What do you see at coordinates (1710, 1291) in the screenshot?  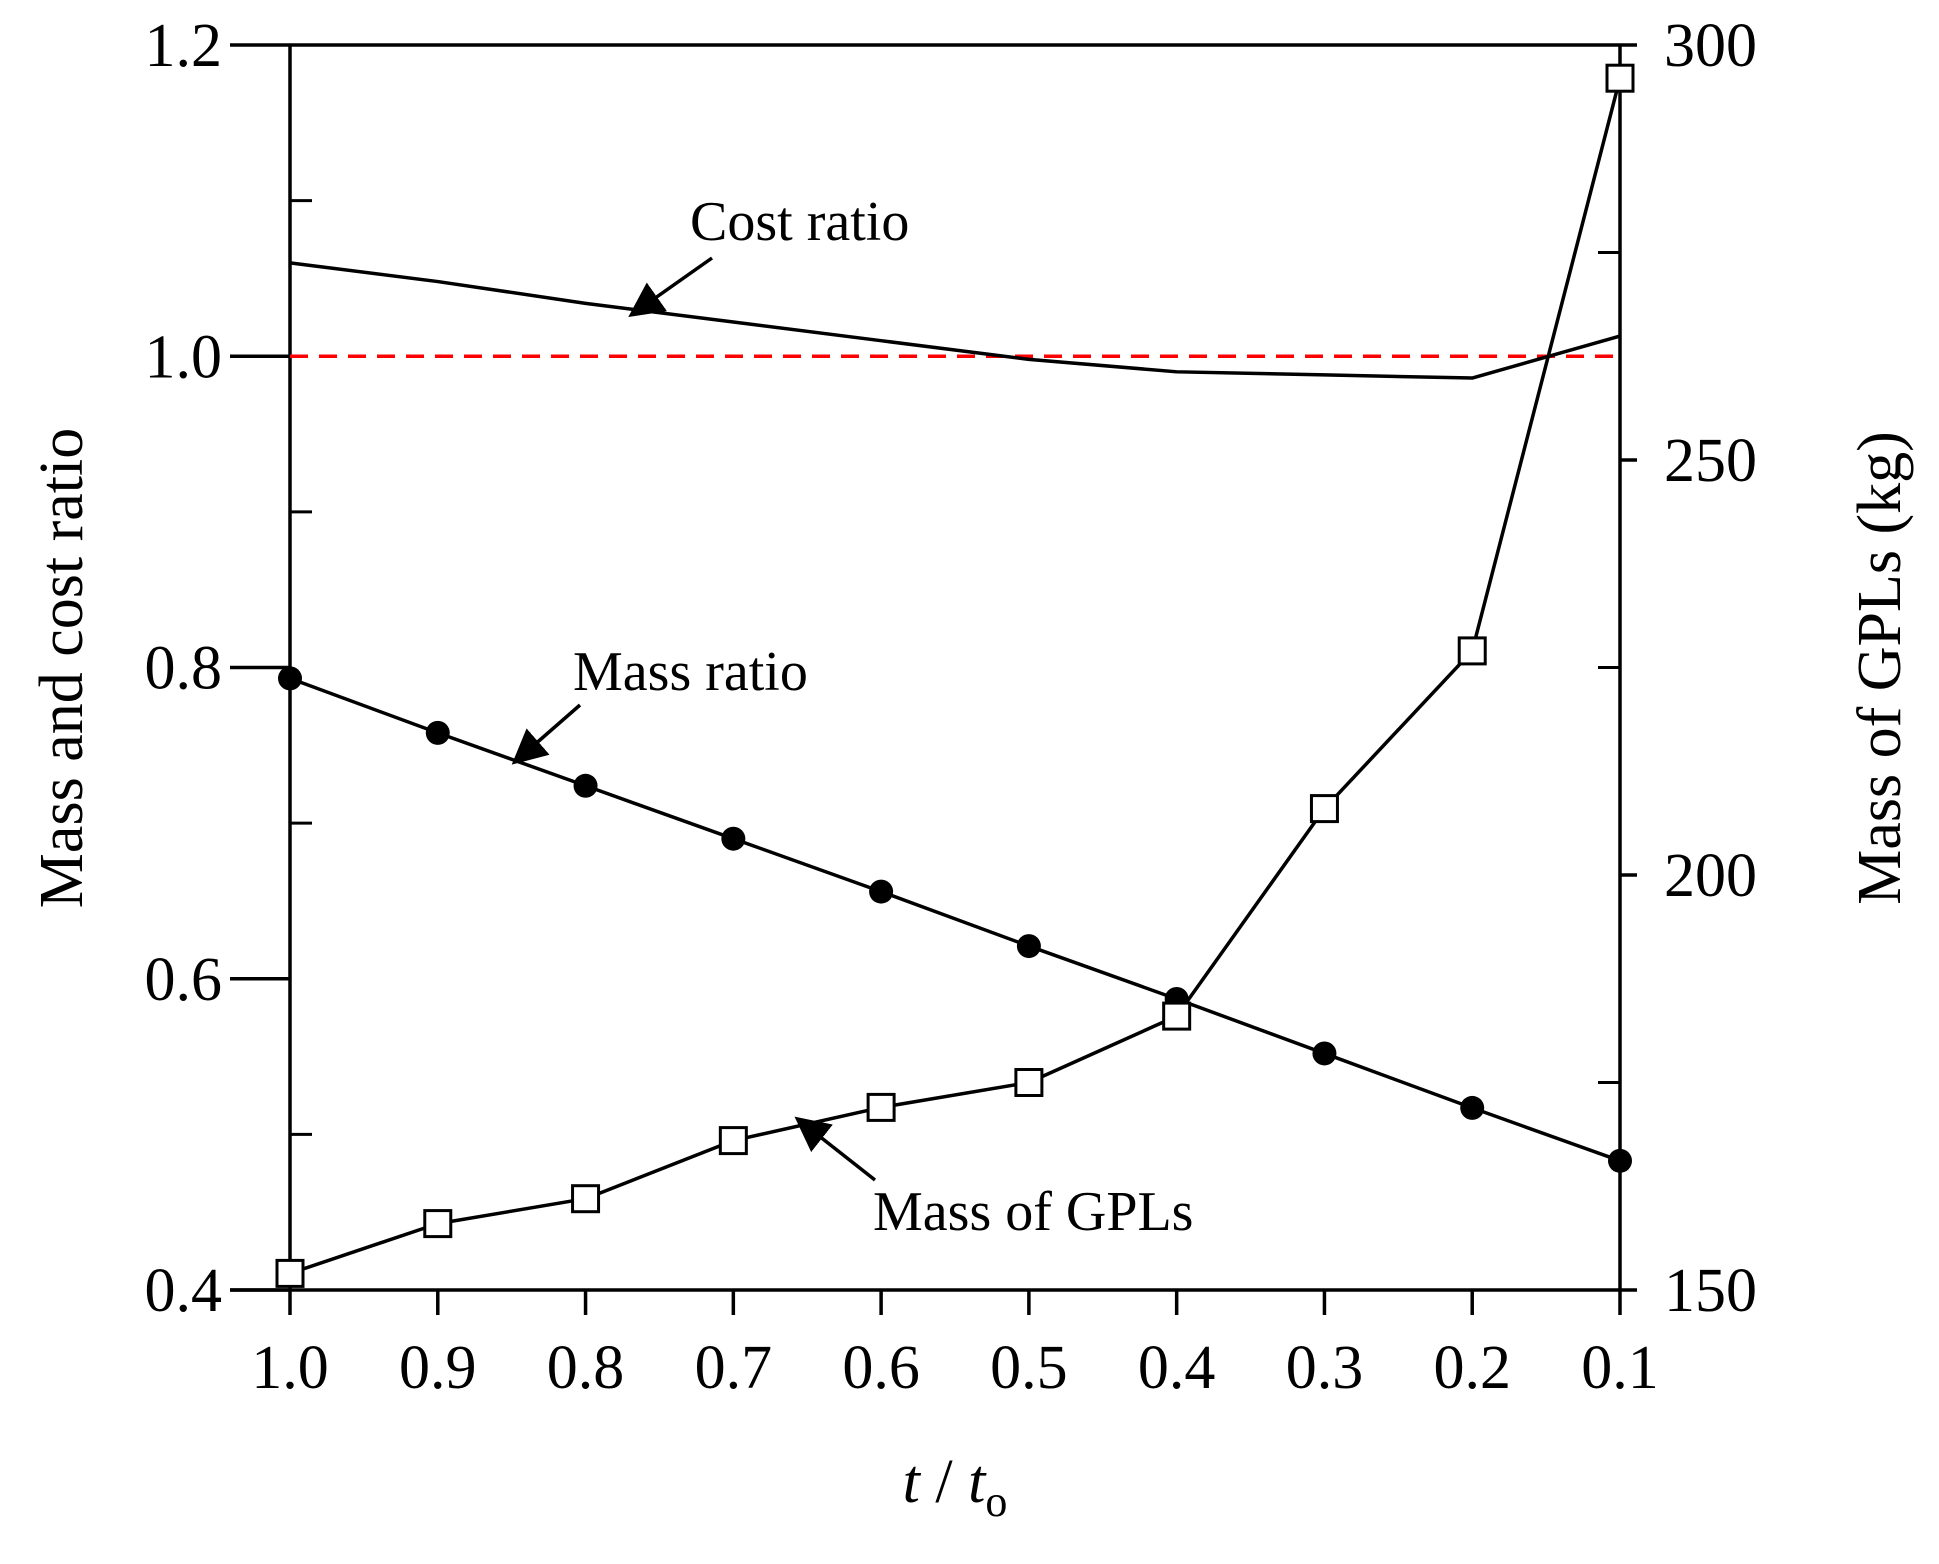 I see `right-tick-label: 150` at bounding box center [1710, 1291].